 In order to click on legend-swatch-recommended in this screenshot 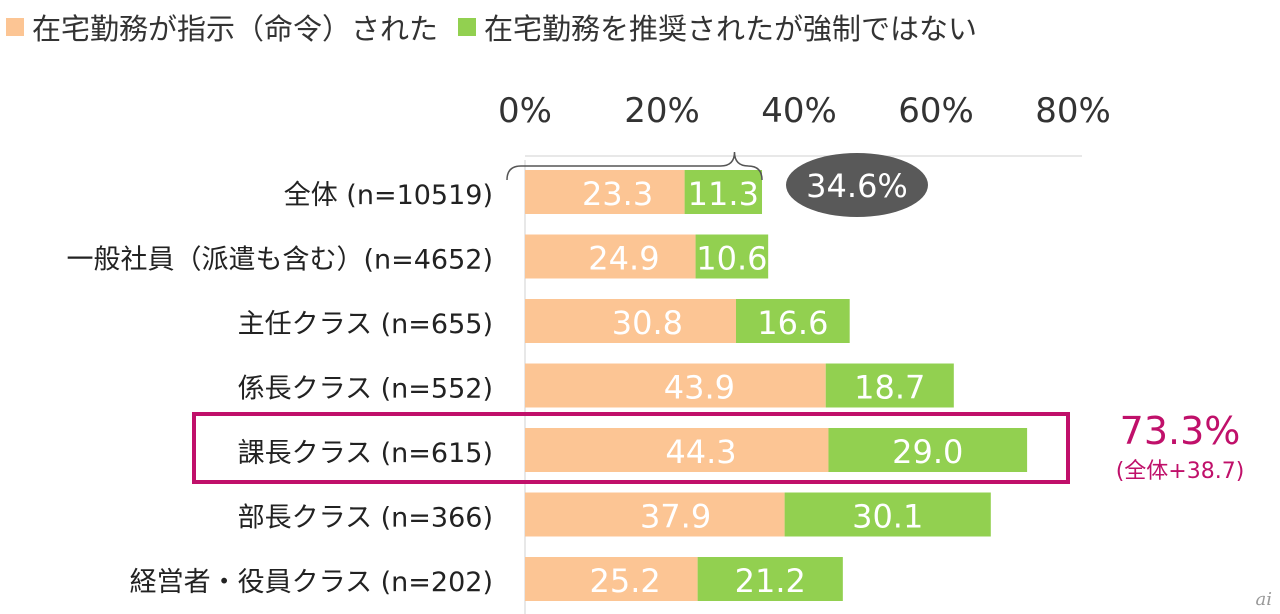, I will do `click(467, 27)`.